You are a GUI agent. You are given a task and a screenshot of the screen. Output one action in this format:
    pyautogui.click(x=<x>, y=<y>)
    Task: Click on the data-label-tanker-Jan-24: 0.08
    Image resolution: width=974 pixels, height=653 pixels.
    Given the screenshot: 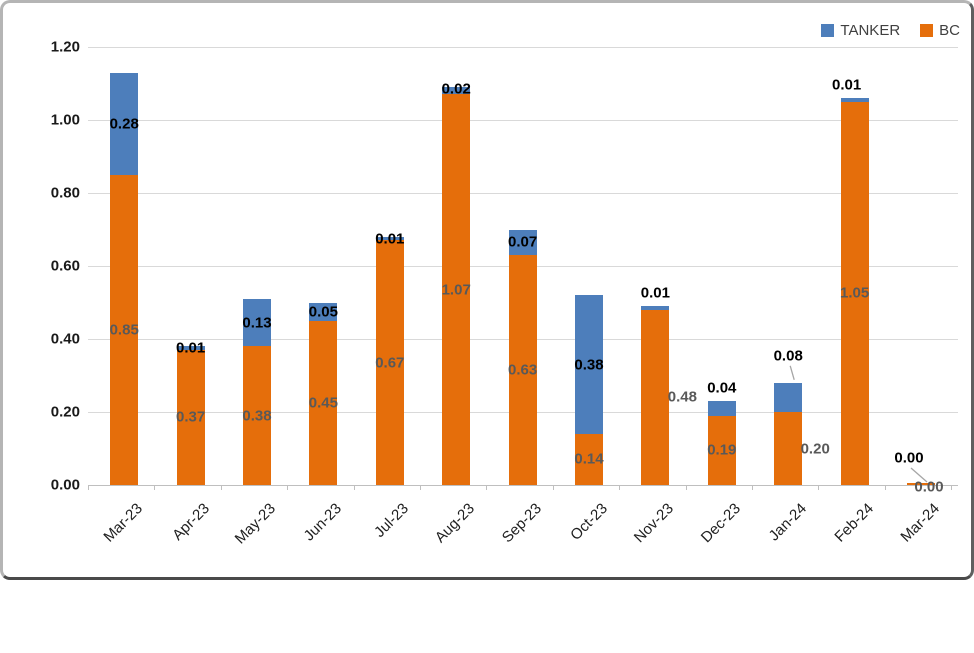 What is the action you would take?
    pyautogui.click(x=788, y=356)
    